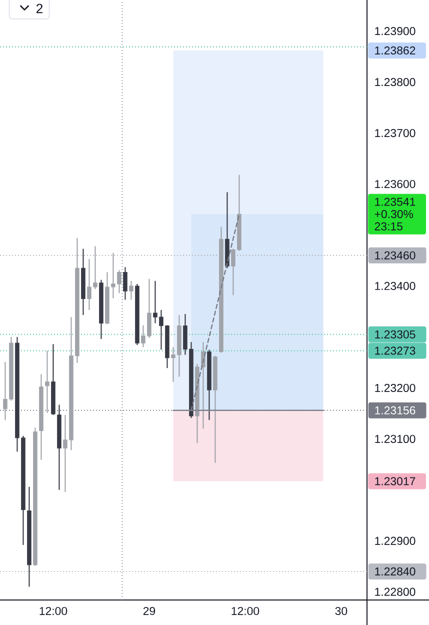  What do you see at coordinates (395, 184) in the screenshot?
I see `y-tick-label: 1.23600` at bounding box center [395, 184].